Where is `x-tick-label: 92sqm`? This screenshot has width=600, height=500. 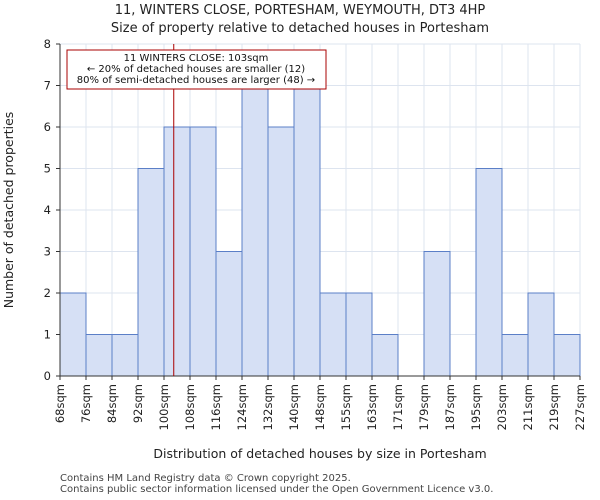
x-tick-label: 92sqm is located at coordinates (138, 403).